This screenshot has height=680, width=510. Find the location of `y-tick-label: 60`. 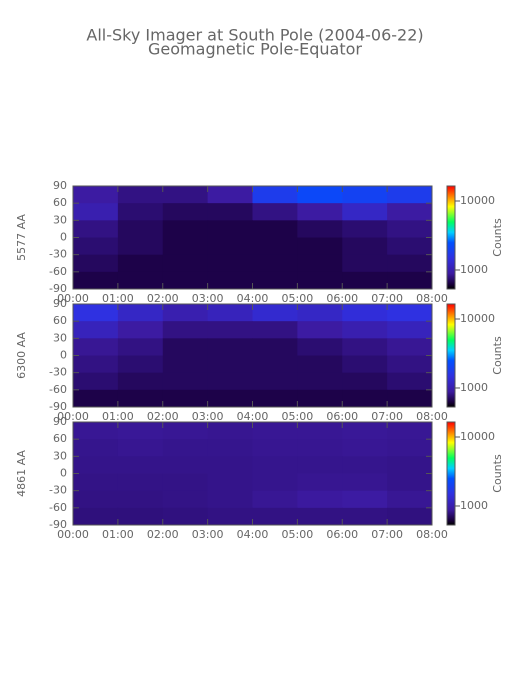

y-tick-label: 60 is located at coordinates (60, 438).